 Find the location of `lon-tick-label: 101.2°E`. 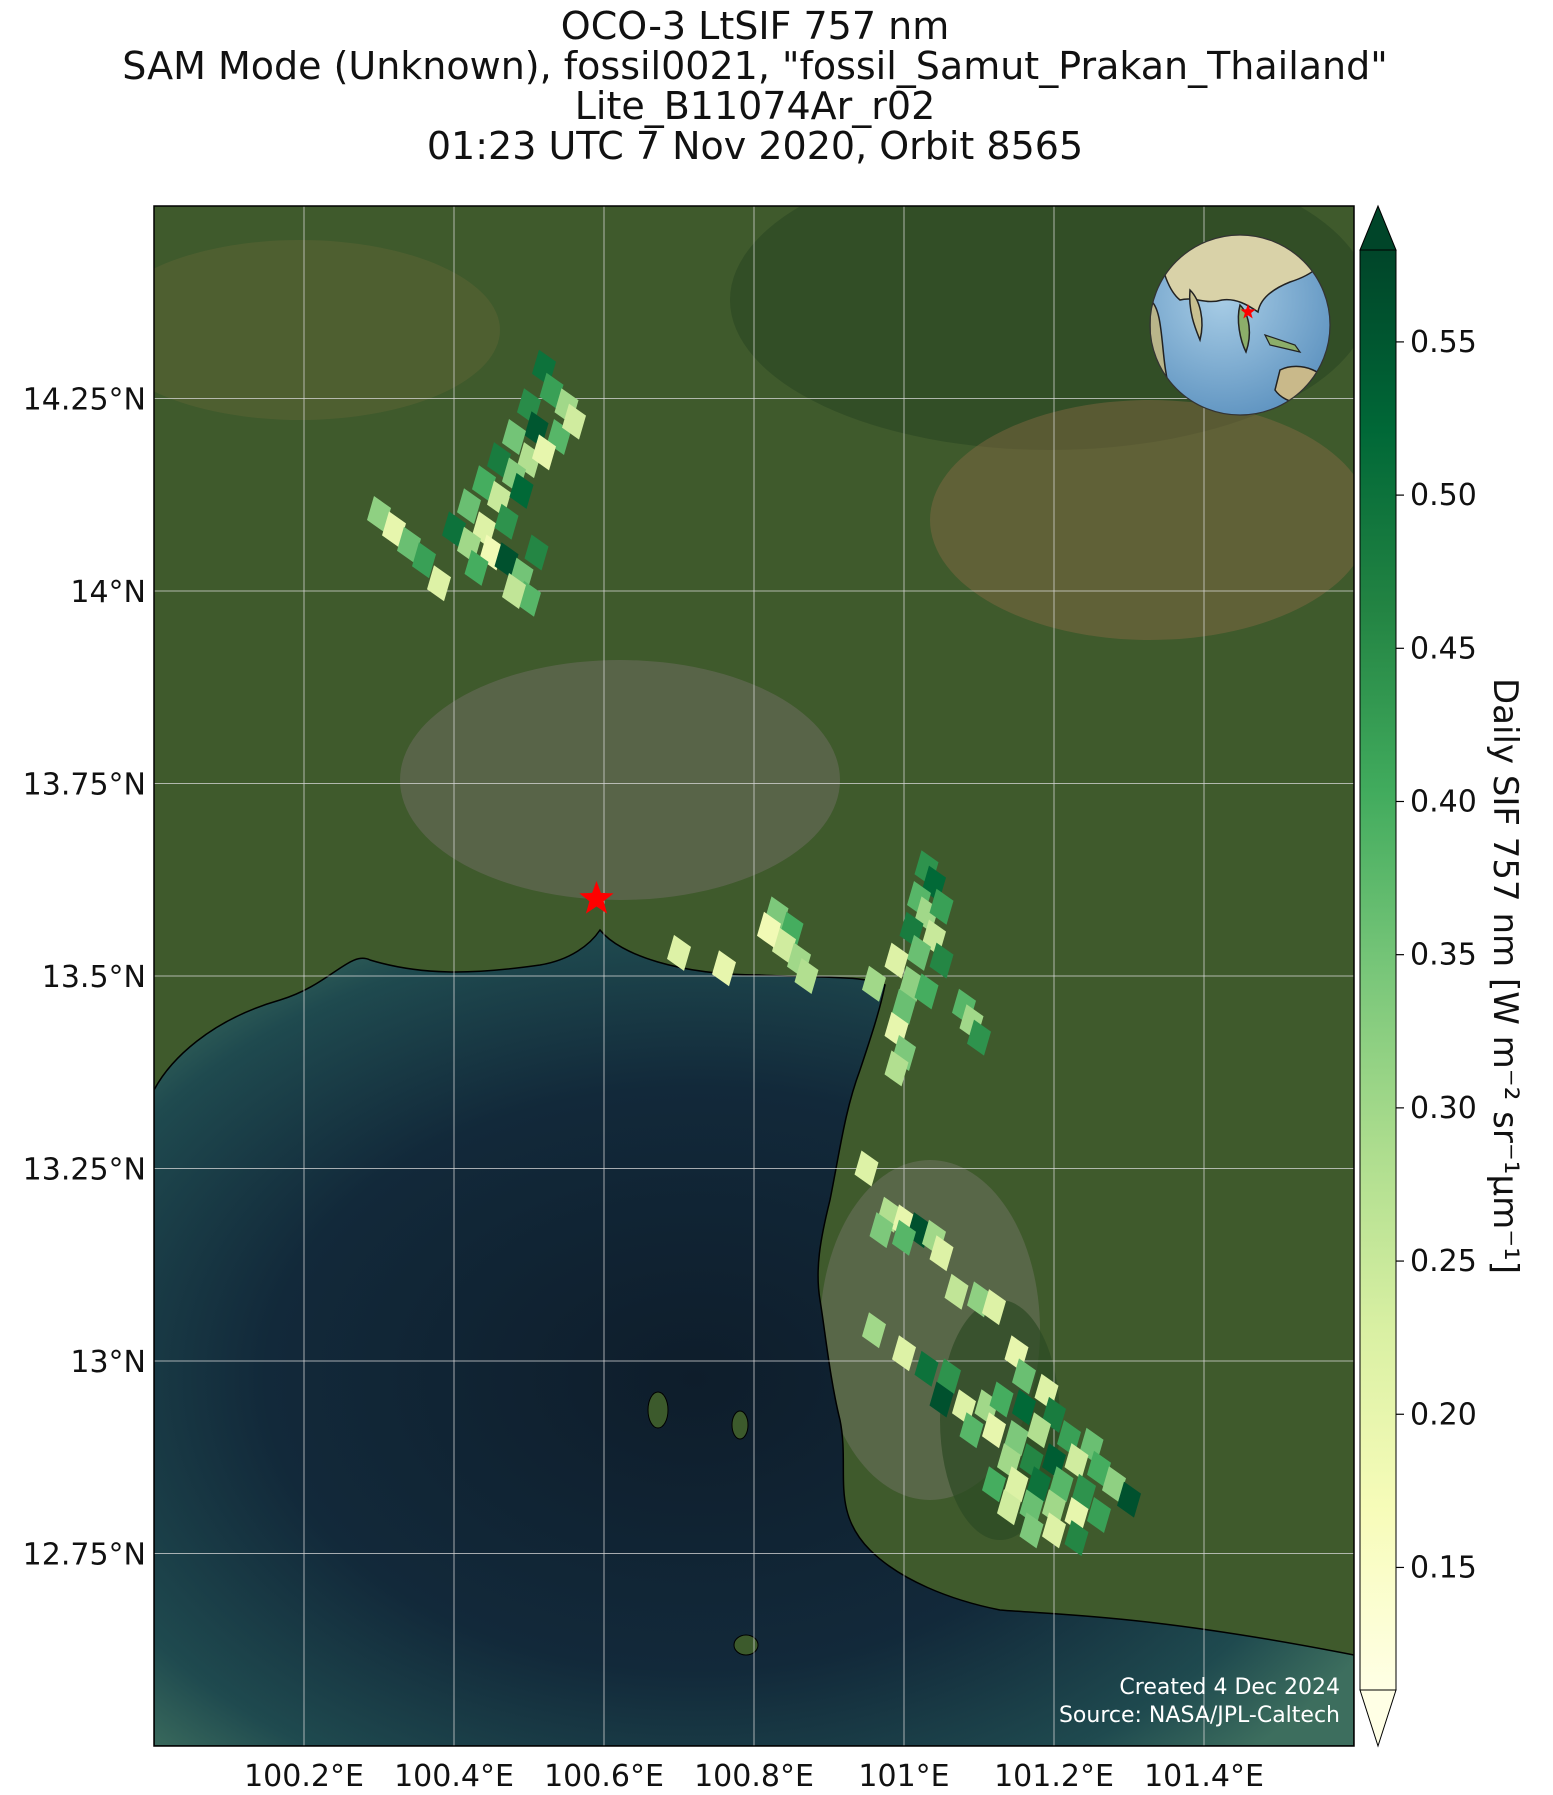

lon-tick-label: 101.2°E is located at coordinates (1054, 1776).